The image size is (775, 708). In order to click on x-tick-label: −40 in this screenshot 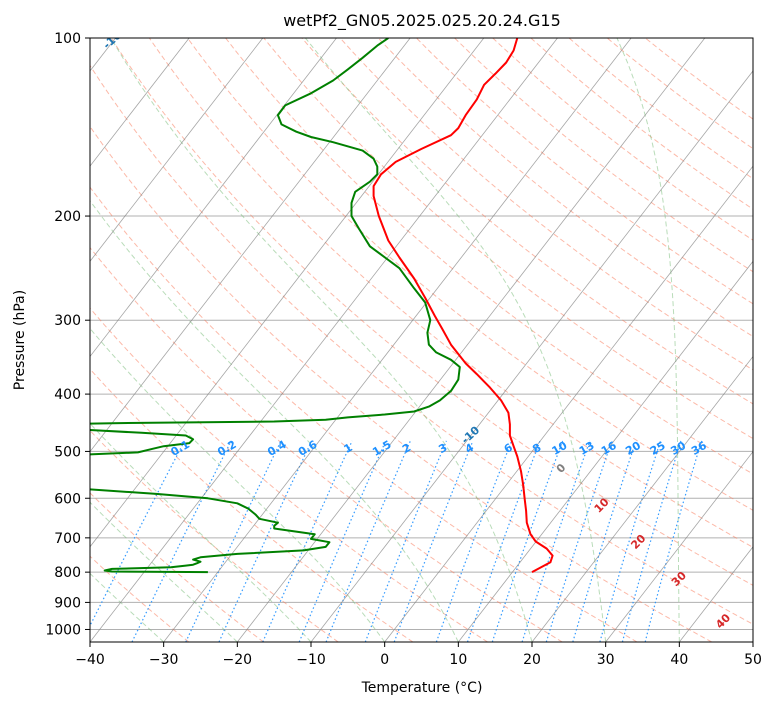, I will do `click(90, 660)`.